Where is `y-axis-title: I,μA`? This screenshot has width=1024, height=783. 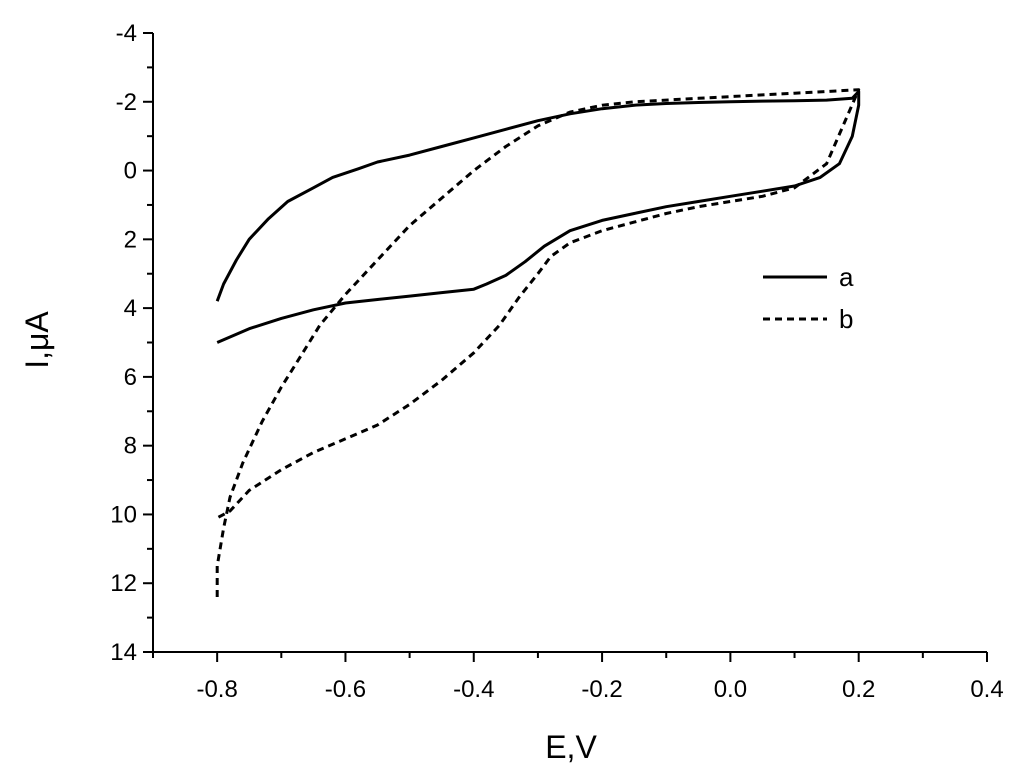
y-axis-title: I,μA is located at coordinates (37, 340).